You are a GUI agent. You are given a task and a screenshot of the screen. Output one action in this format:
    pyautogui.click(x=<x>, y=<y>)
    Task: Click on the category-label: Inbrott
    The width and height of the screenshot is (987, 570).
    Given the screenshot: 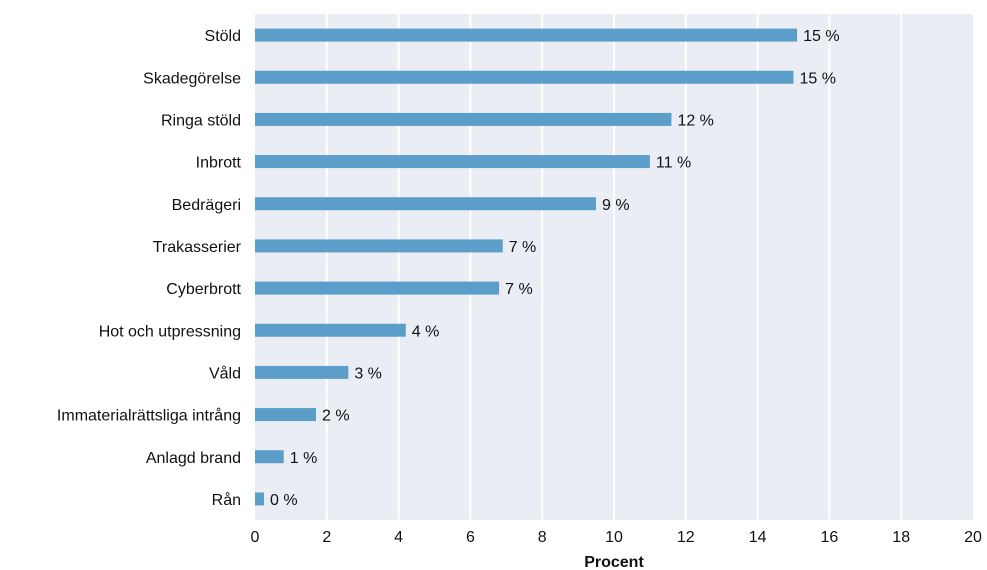 What is the action you would take?
    pyautogui.click(x=219, y=163)
    